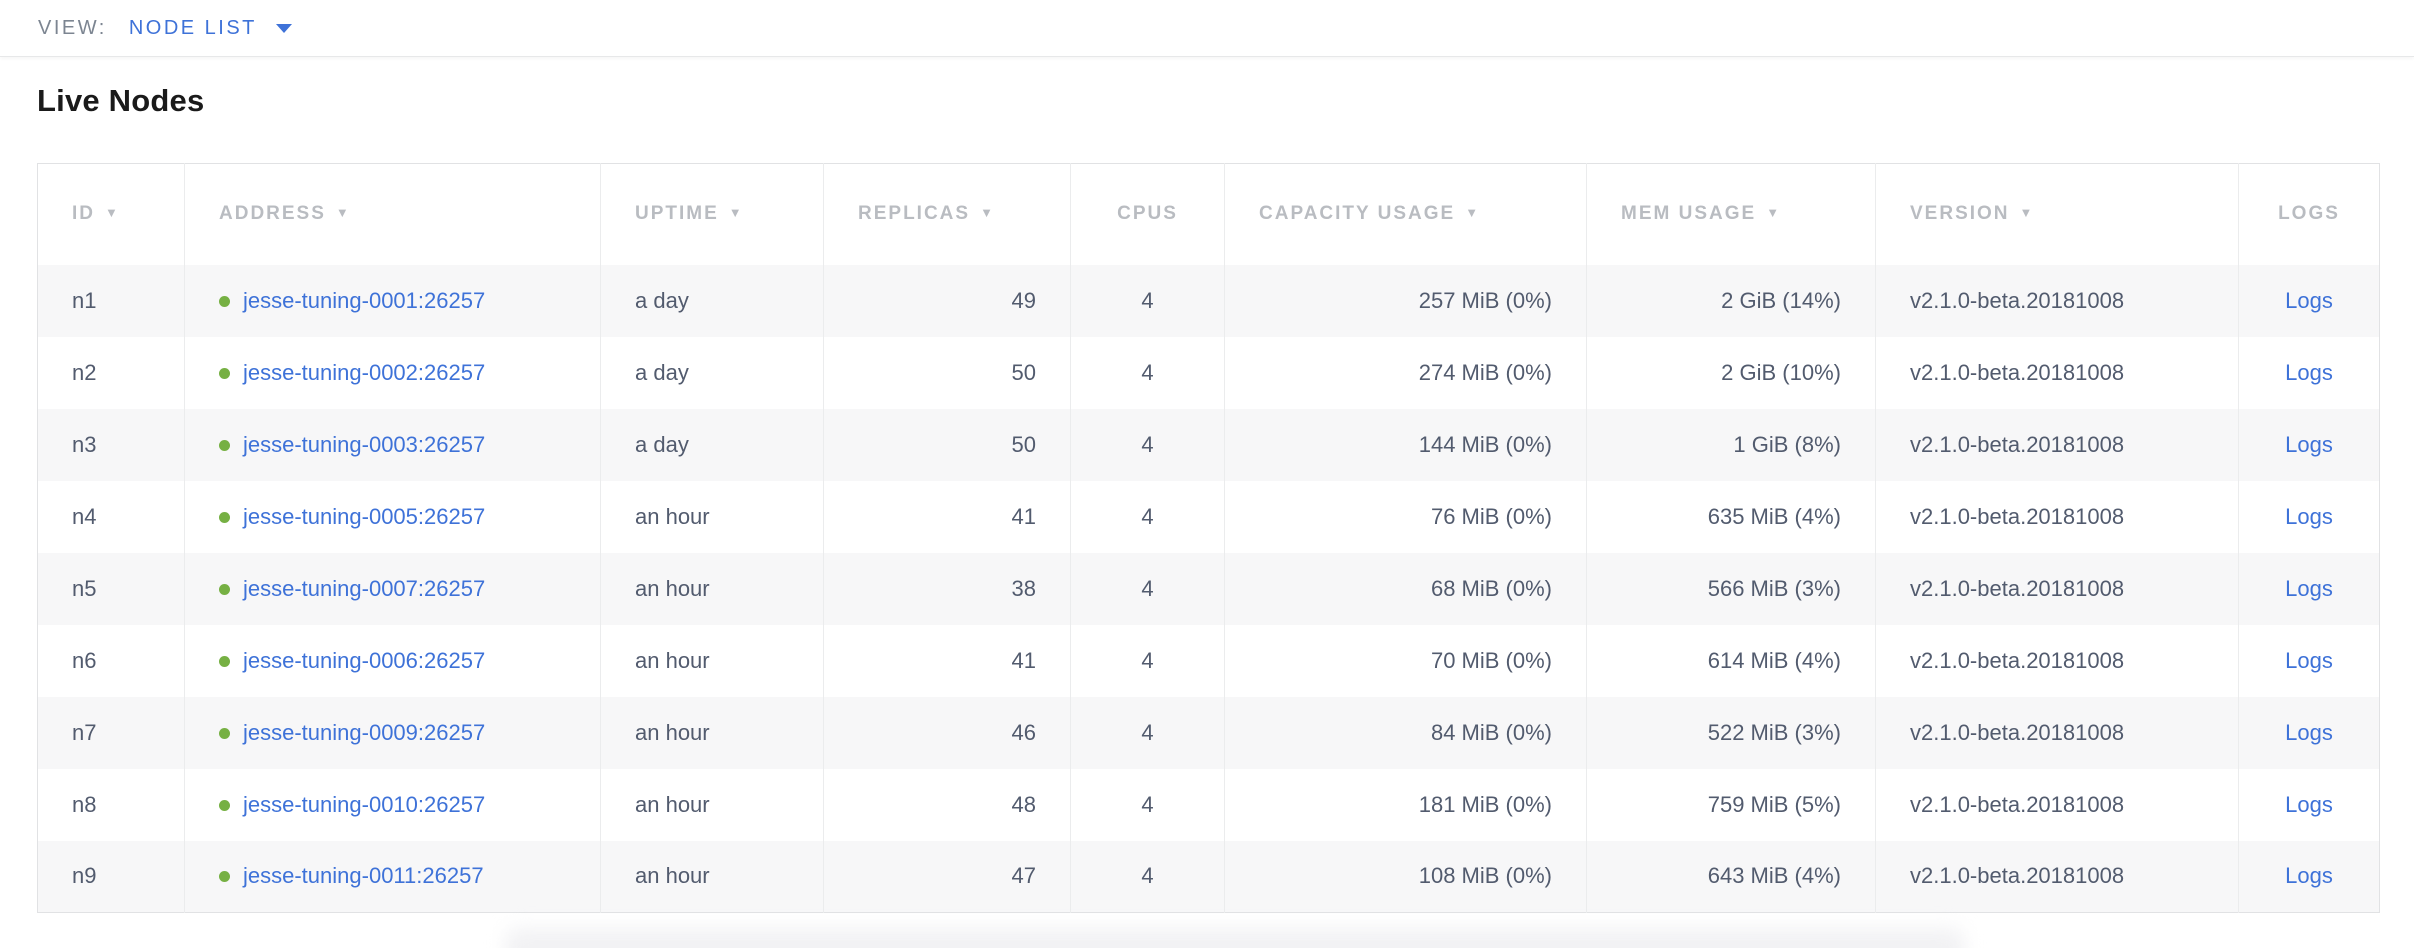 The width and height of the screenshot is (2414, 948). What do you see at coordinates (364, 588) in the screenshot?
I see `node-address-link: jesse-tuning-0007:26257` at bounding box center [364, 588].